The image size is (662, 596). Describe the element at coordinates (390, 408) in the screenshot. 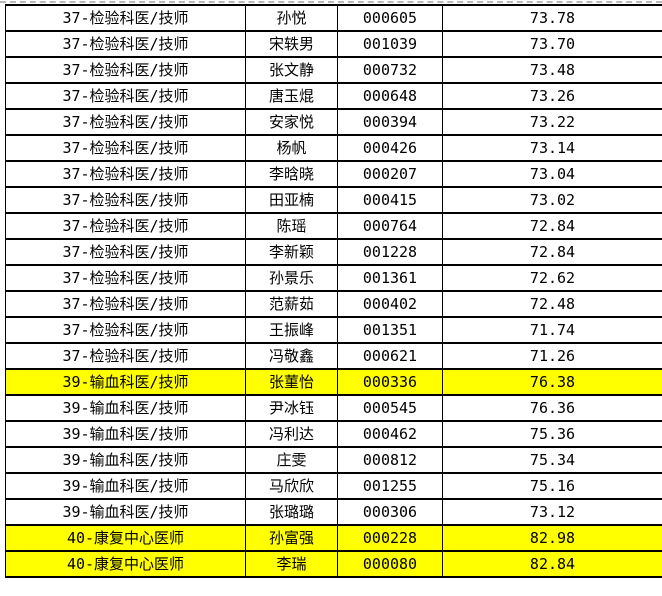

I see `cell-code: 000545` at that location.